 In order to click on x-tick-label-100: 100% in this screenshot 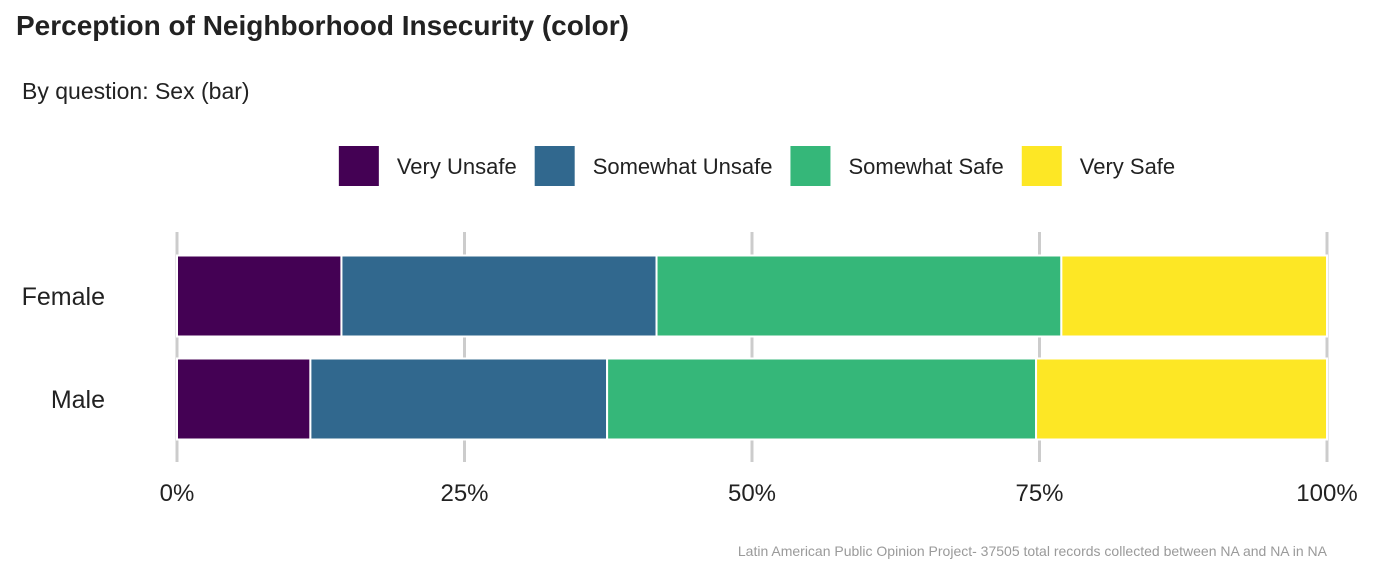, I will do `click(1326, 493)`.